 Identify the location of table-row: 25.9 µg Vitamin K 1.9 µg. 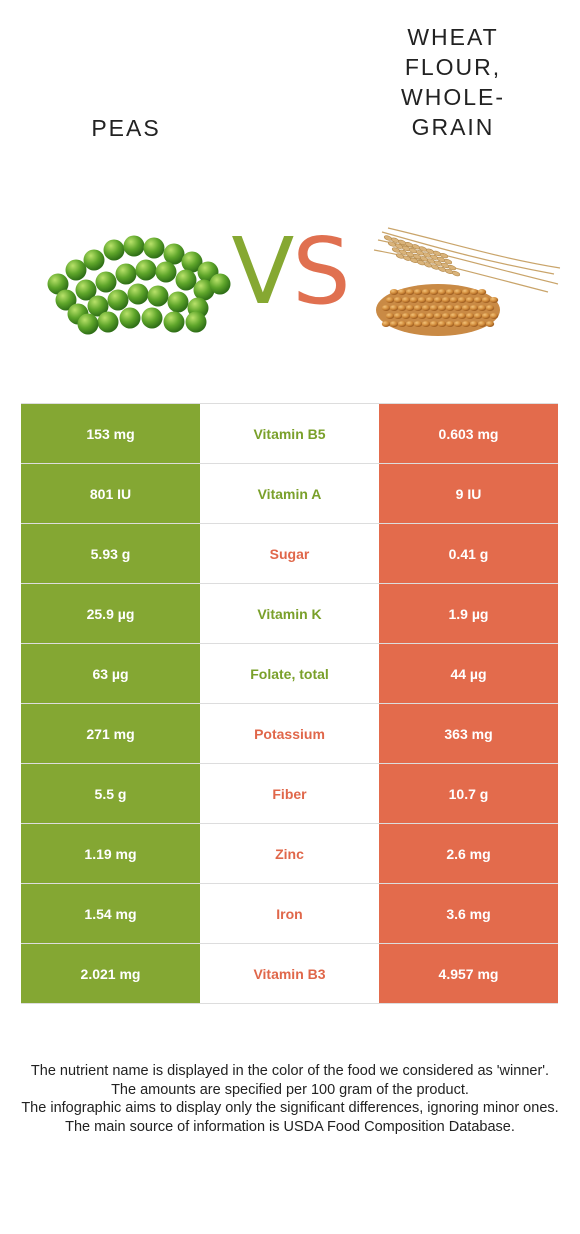
(289, 614).